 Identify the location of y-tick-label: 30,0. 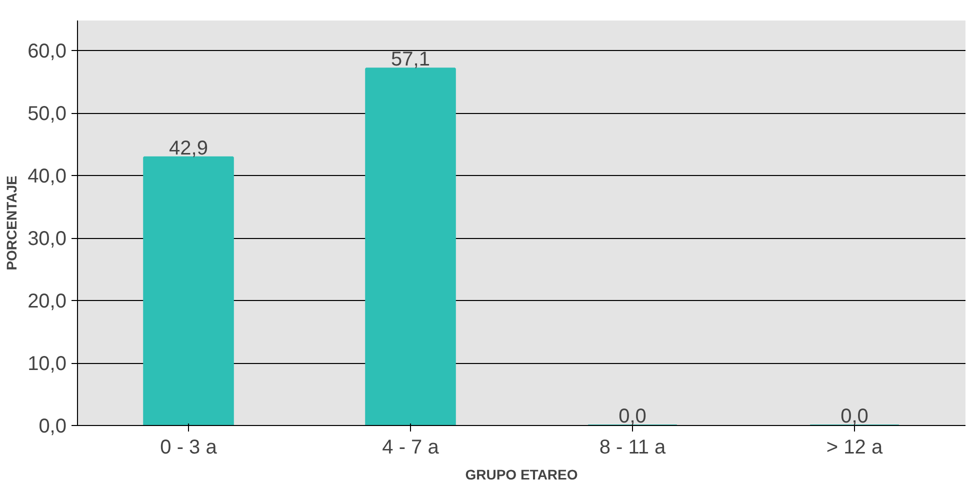
(47, 239).